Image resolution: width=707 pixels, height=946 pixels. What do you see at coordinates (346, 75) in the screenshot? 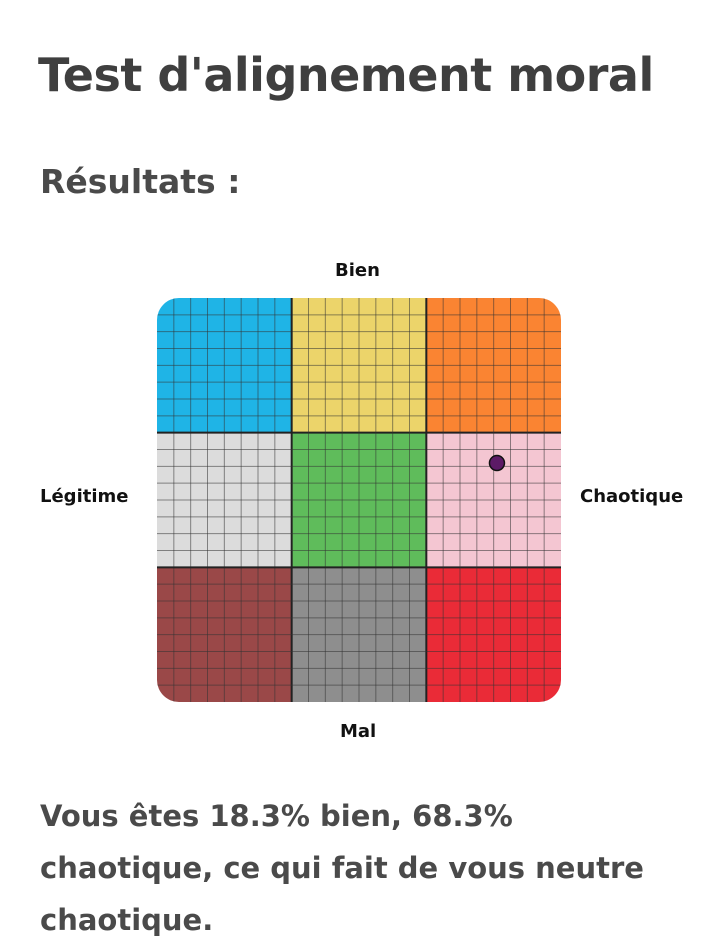
I see `page-title: Test d'alignement moral` at bounding box center [346, 75].